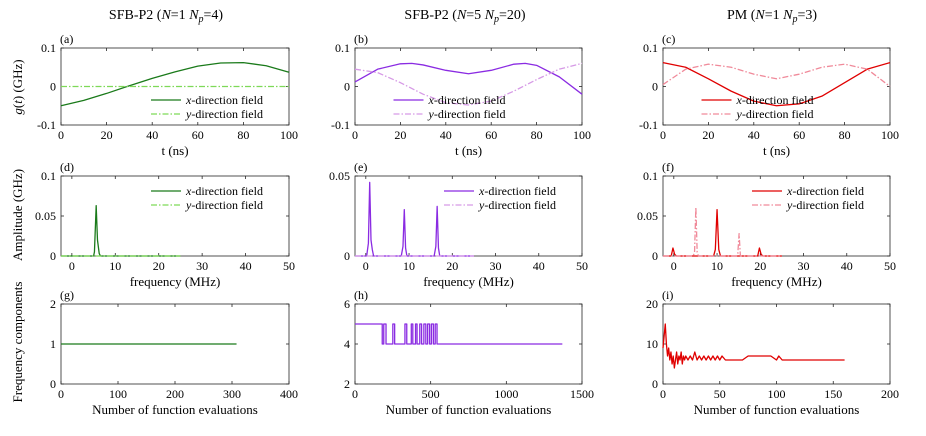 This screenshot has width=926, height=436. What do you see at coordinates (465, 16) in the screenshot?
I see `column-title-2: SFB-P2 (N=5 Np=20)` at bounding box center [465, 16].